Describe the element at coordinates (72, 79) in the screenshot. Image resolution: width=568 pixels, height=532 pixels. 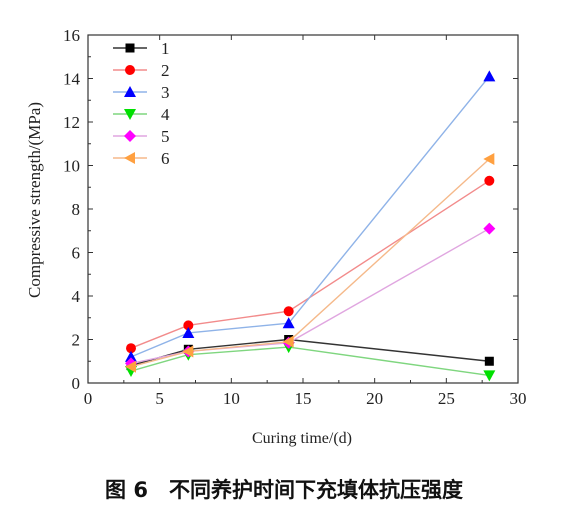
I see `y-tick-label: 14` at that location.